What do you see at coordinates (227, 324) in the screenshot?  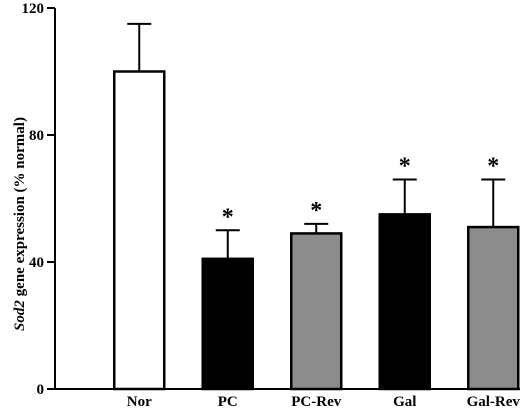 I see `bar-pc` at bounding box center [227, 324].